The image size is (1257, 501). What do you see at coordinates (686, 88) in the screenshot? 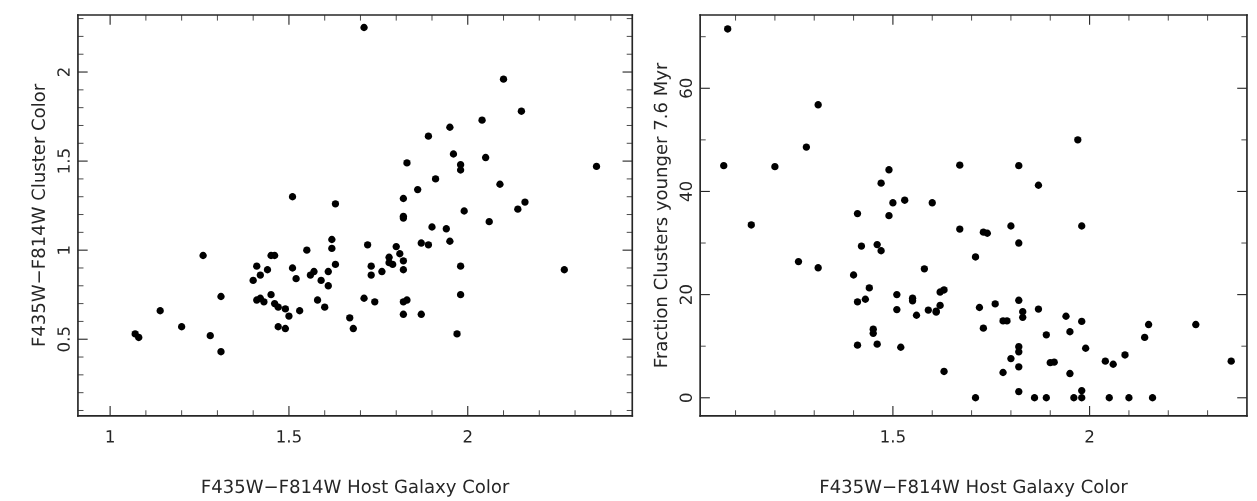
I see `y-tick-label: 60` at bounding box center [686, 88].